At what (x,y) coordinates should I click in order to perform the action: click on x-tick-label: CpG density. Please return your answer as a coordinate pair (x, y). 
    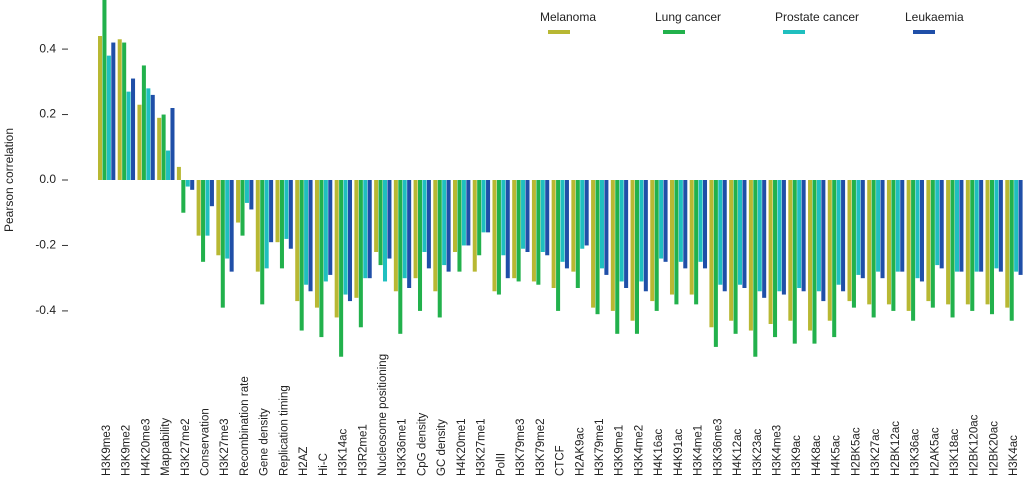
    Looking at the image, I should click on (422, 444).